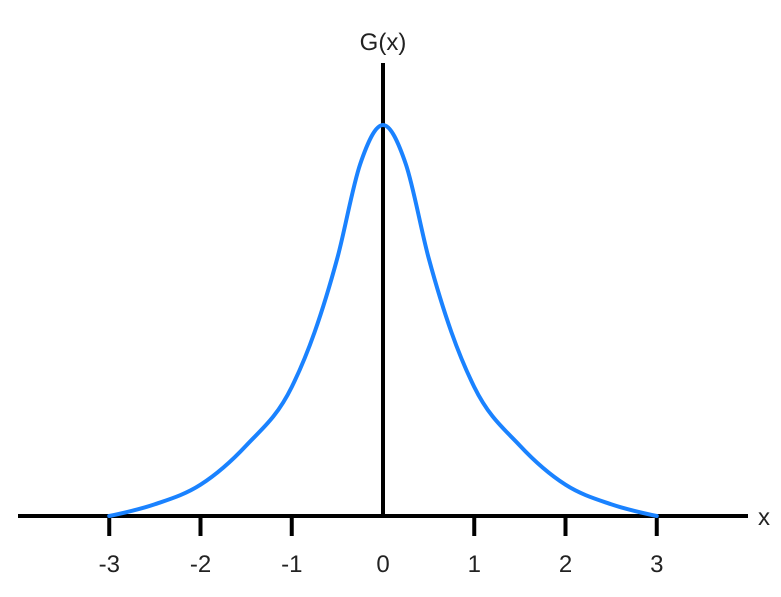  I want to click on x-axis-title: x, so click(764, 517).